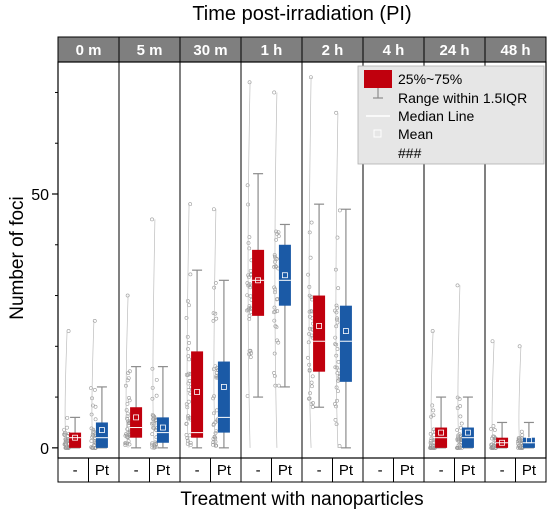 This screenshot has height=518, width=550. What do you see at coordinates (515, 50) in the screenshot?
I see `header-label: 48 h` at bounding box center [515, 50].